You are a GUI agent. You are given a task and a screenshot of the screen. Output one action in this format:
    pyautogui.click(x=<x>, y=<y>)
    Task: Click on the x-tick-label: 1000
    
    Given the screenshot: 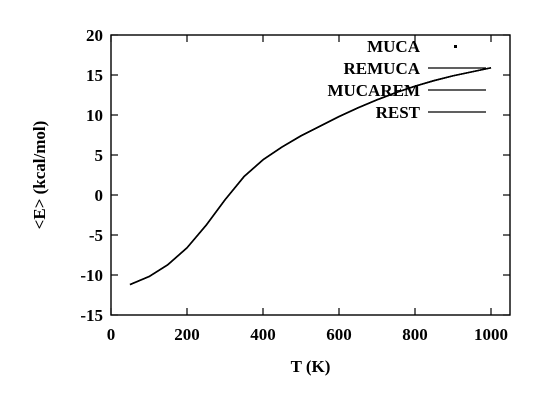 What is the action you would take?
    pyautogui.click(x=491, y=334)
    